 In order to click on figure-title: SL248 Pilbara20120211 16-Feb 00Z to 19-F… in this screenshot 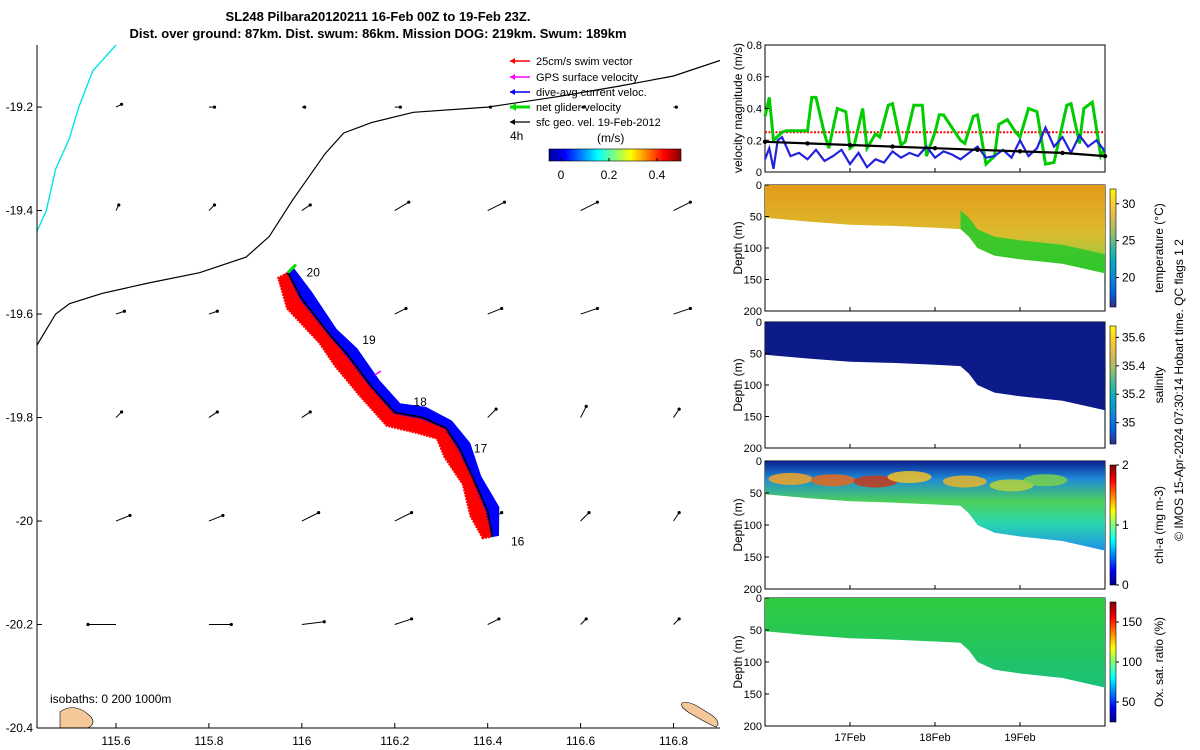, I will do `click(378, 16)`.